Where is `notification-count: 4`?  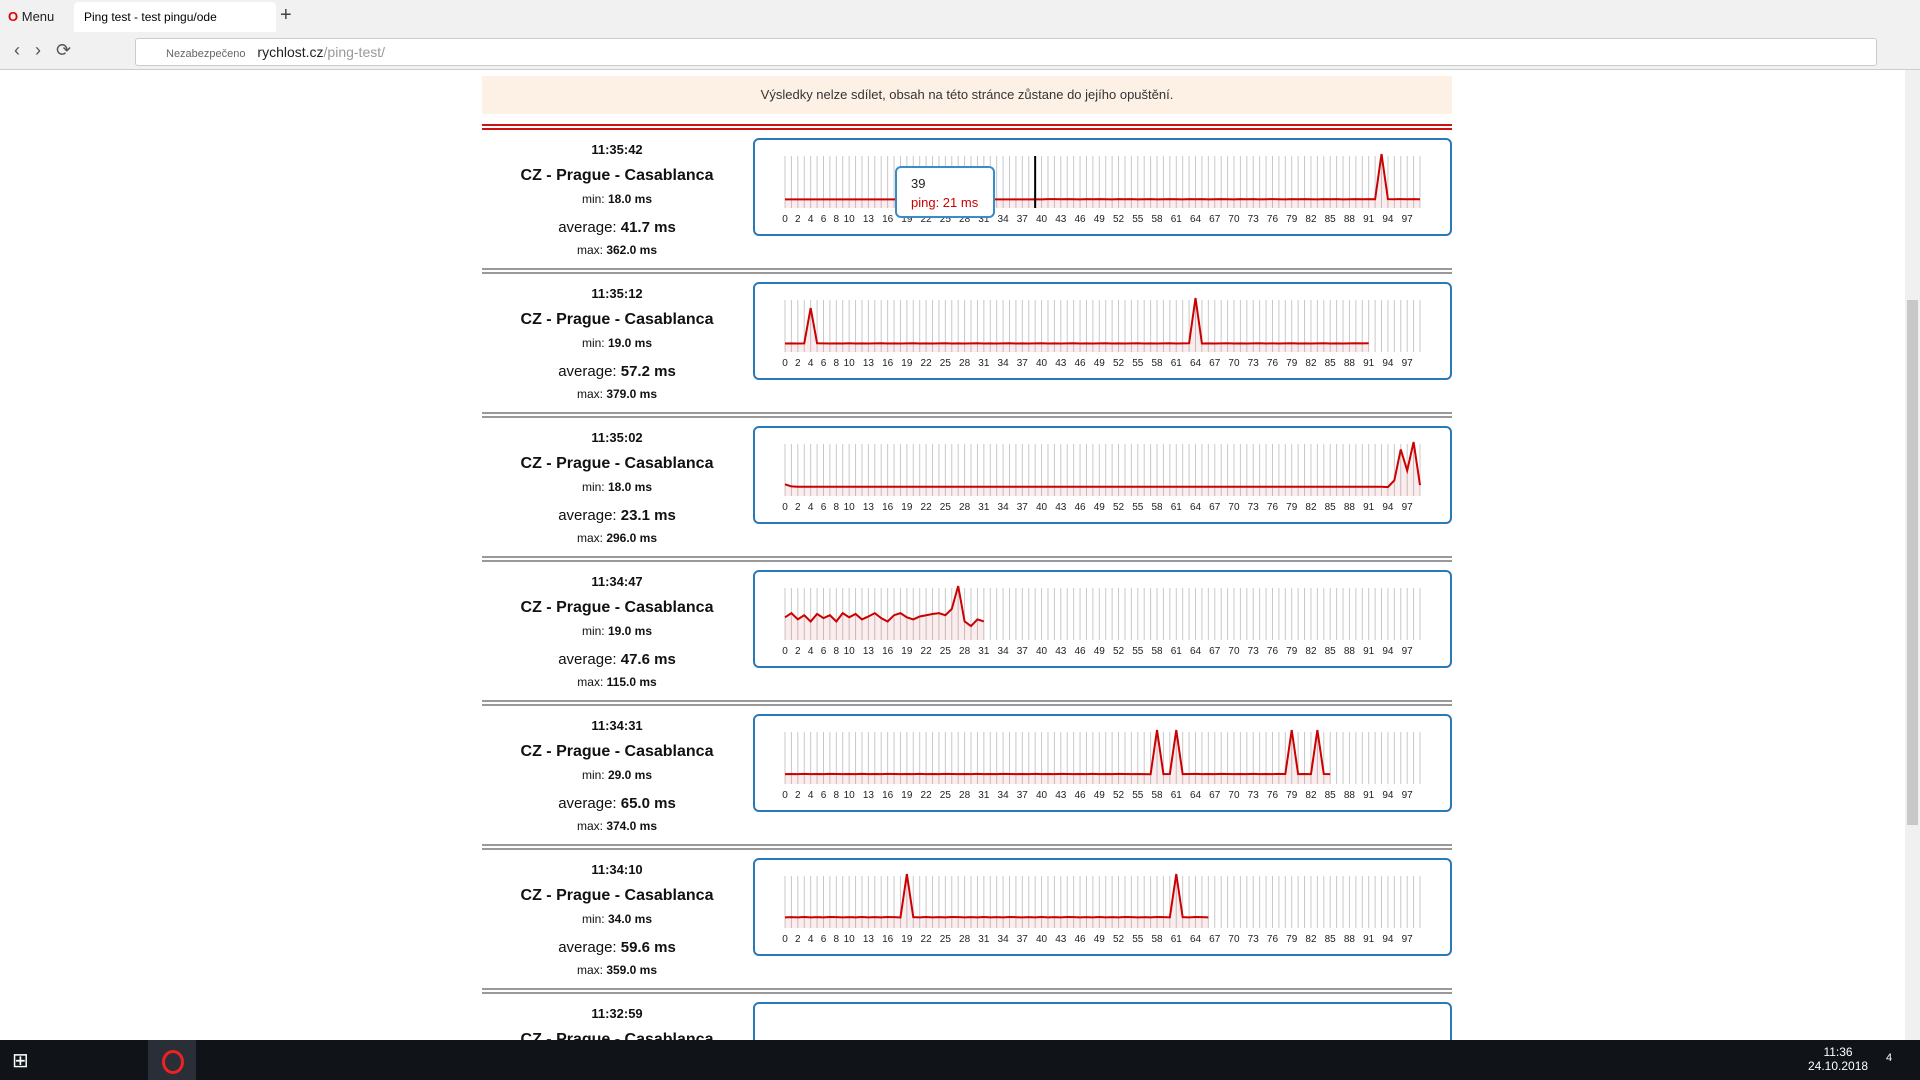 notification-count: 4 is located at coordinates (1889, 1058).